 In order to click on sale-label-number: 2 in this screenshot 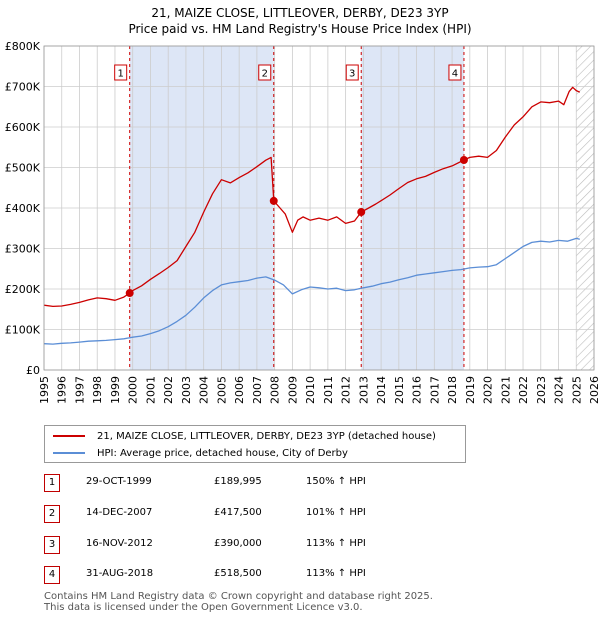, I will do `click(265, 74)`.